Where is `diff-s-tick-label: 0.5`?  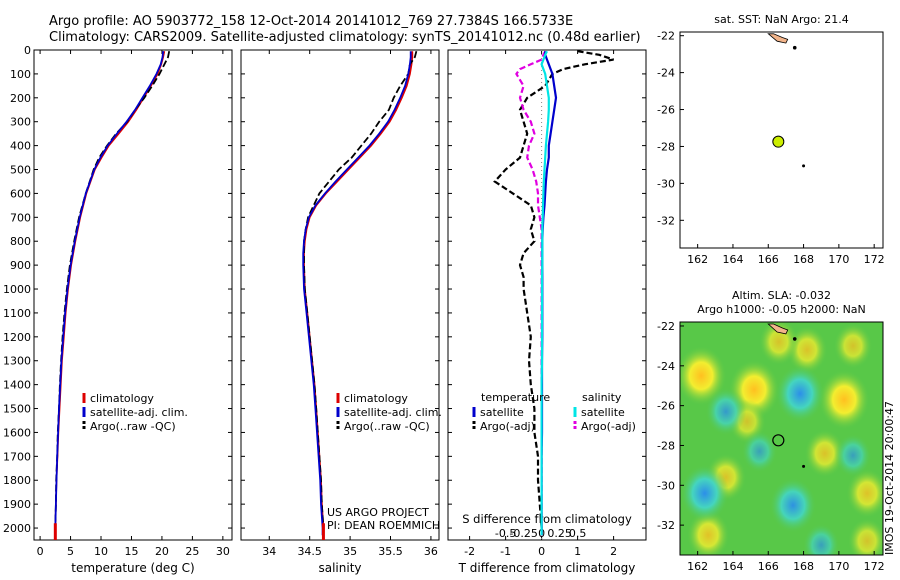
diff-s-tick-label: 0.5 is located at coordinates (578, 533).